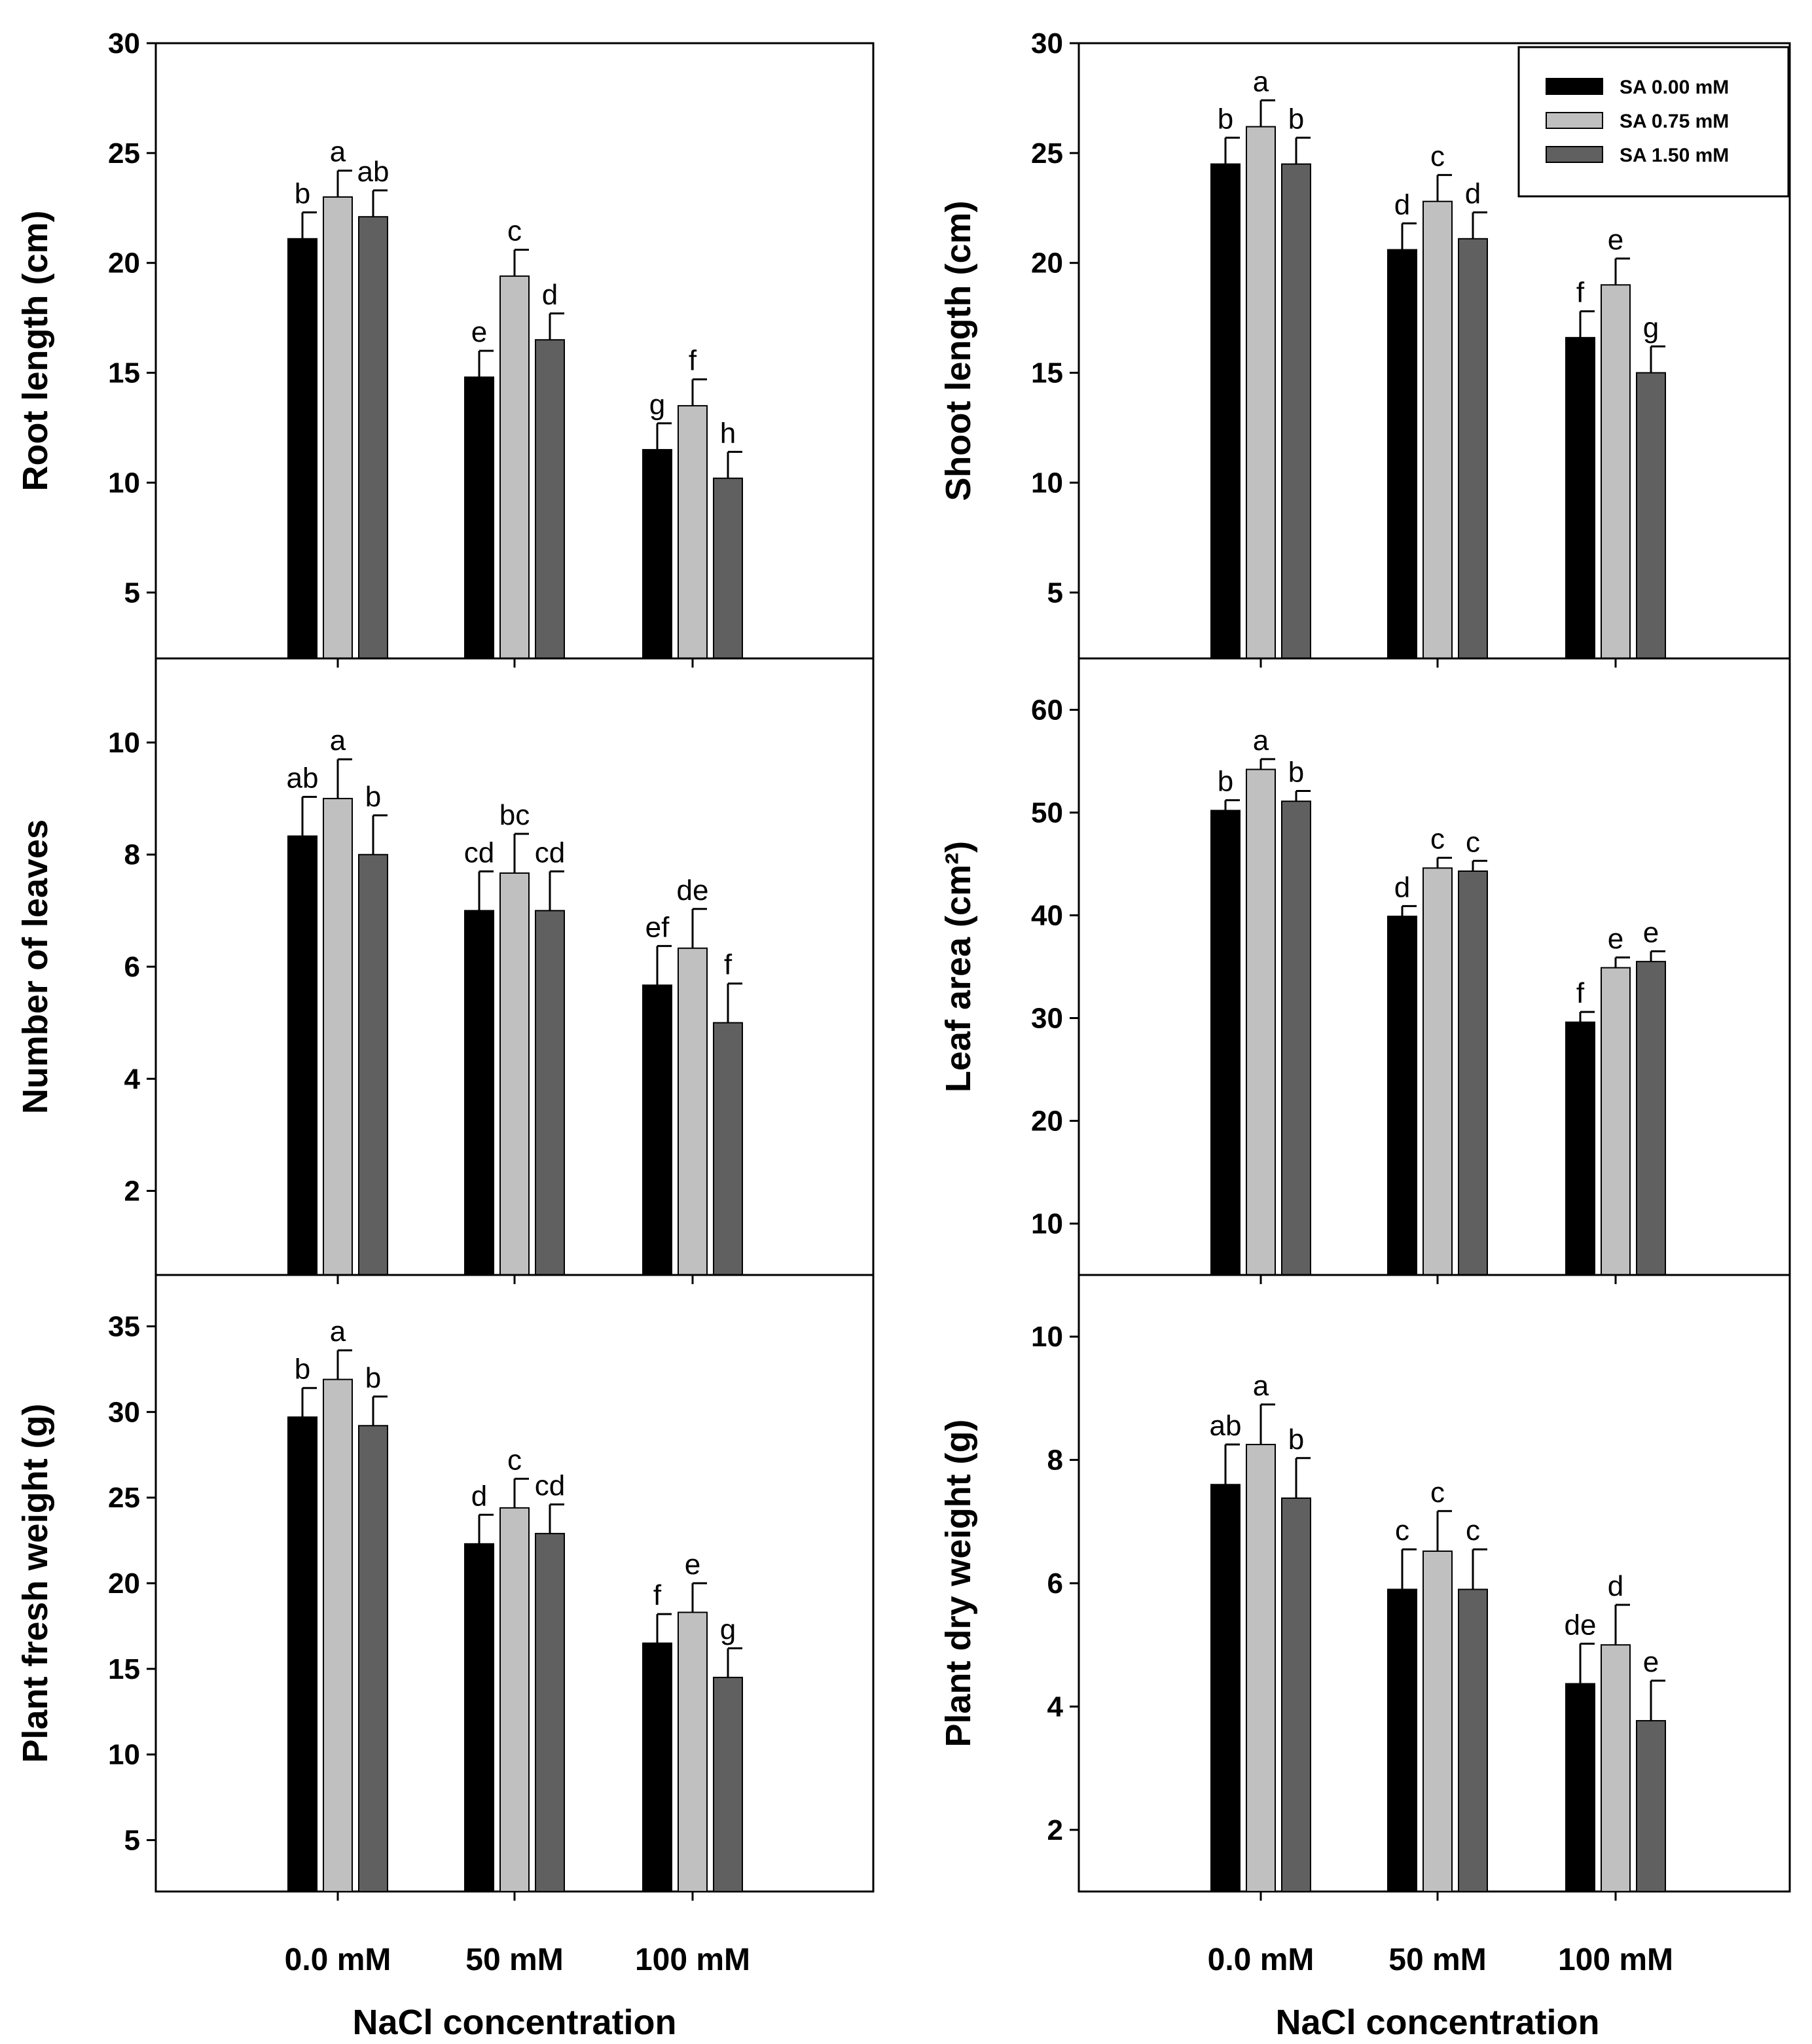 This screenshot has width=1812, height=2044. Describe the element at coordinates (959, 1583) in the screenshot. I see `y-axis-label: Plant dry weight (g)` at that location.